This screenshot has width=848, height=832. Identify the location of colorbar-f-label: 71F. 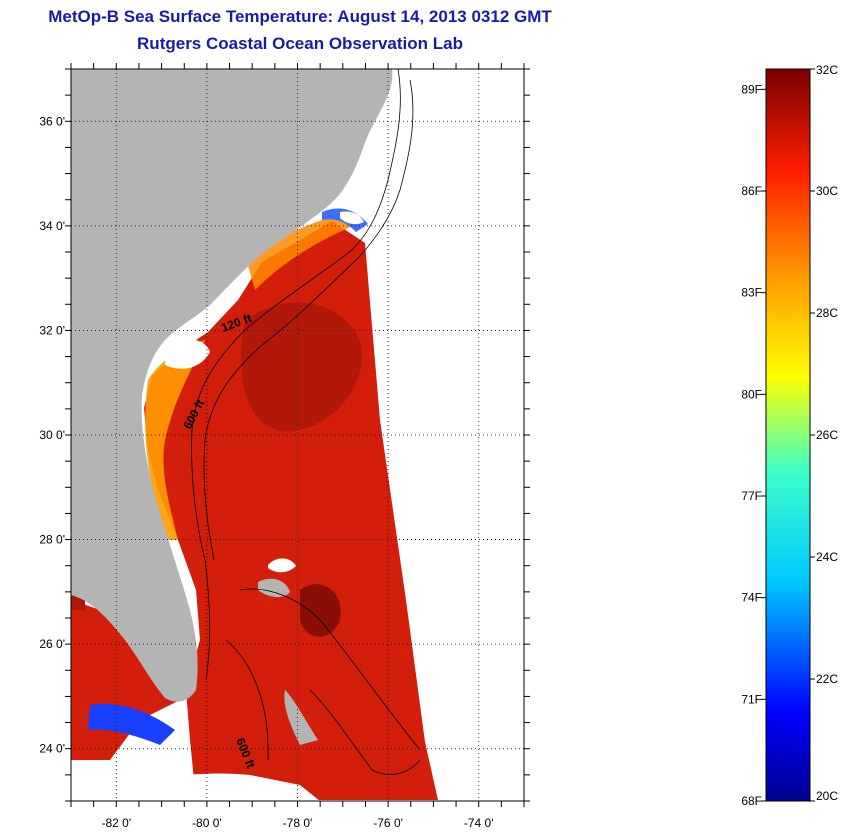
(751, 699).